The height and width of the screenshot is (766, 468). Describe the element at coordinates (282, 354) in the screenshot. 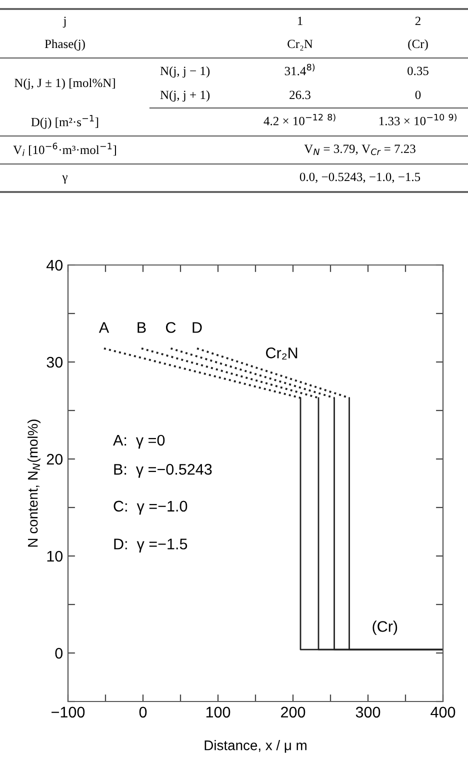

I see `annotation: Cr₂N` at that location.